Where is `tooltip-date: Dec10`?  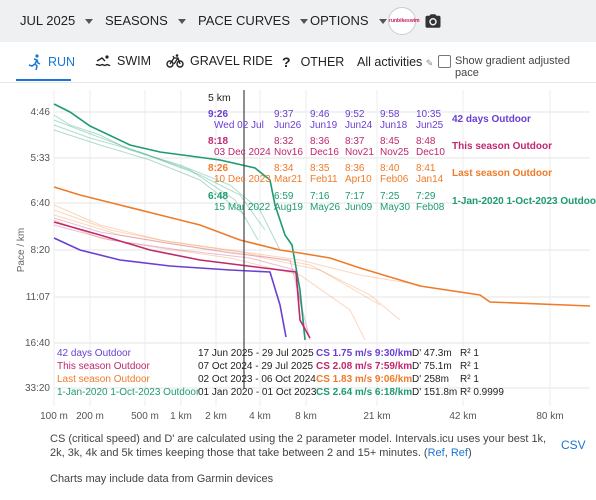
tooltip-date: Dec10 is located at coordinates (430, 152).